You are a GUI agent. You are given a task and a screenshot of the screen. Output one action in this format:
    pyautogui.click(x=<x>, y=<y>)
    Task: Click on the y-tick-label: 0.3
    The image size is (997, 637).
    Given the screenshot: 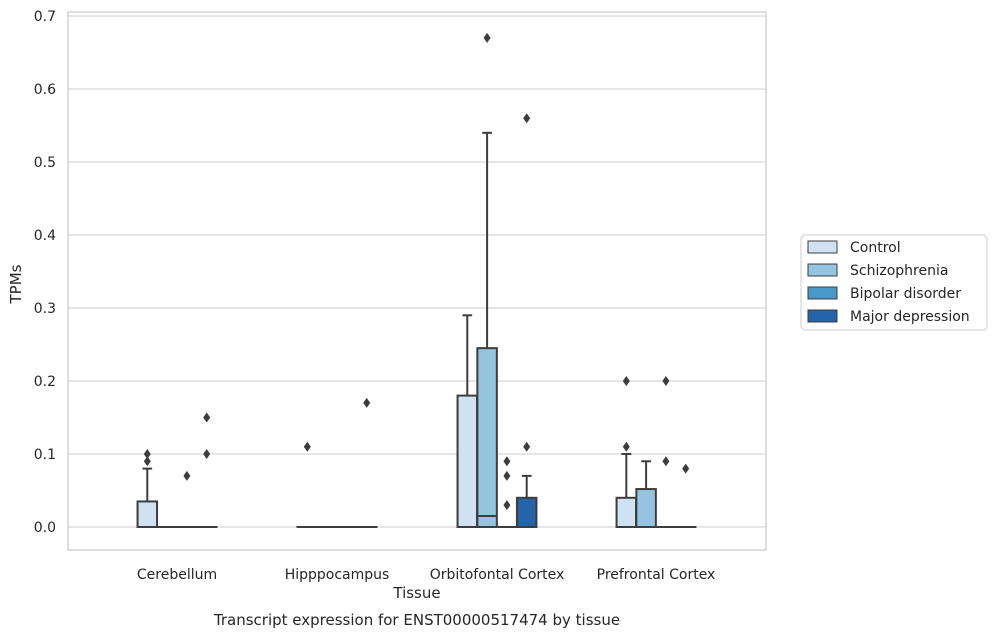 What is the action you would take?
    pyautogui.click(x=45, y=309)
    